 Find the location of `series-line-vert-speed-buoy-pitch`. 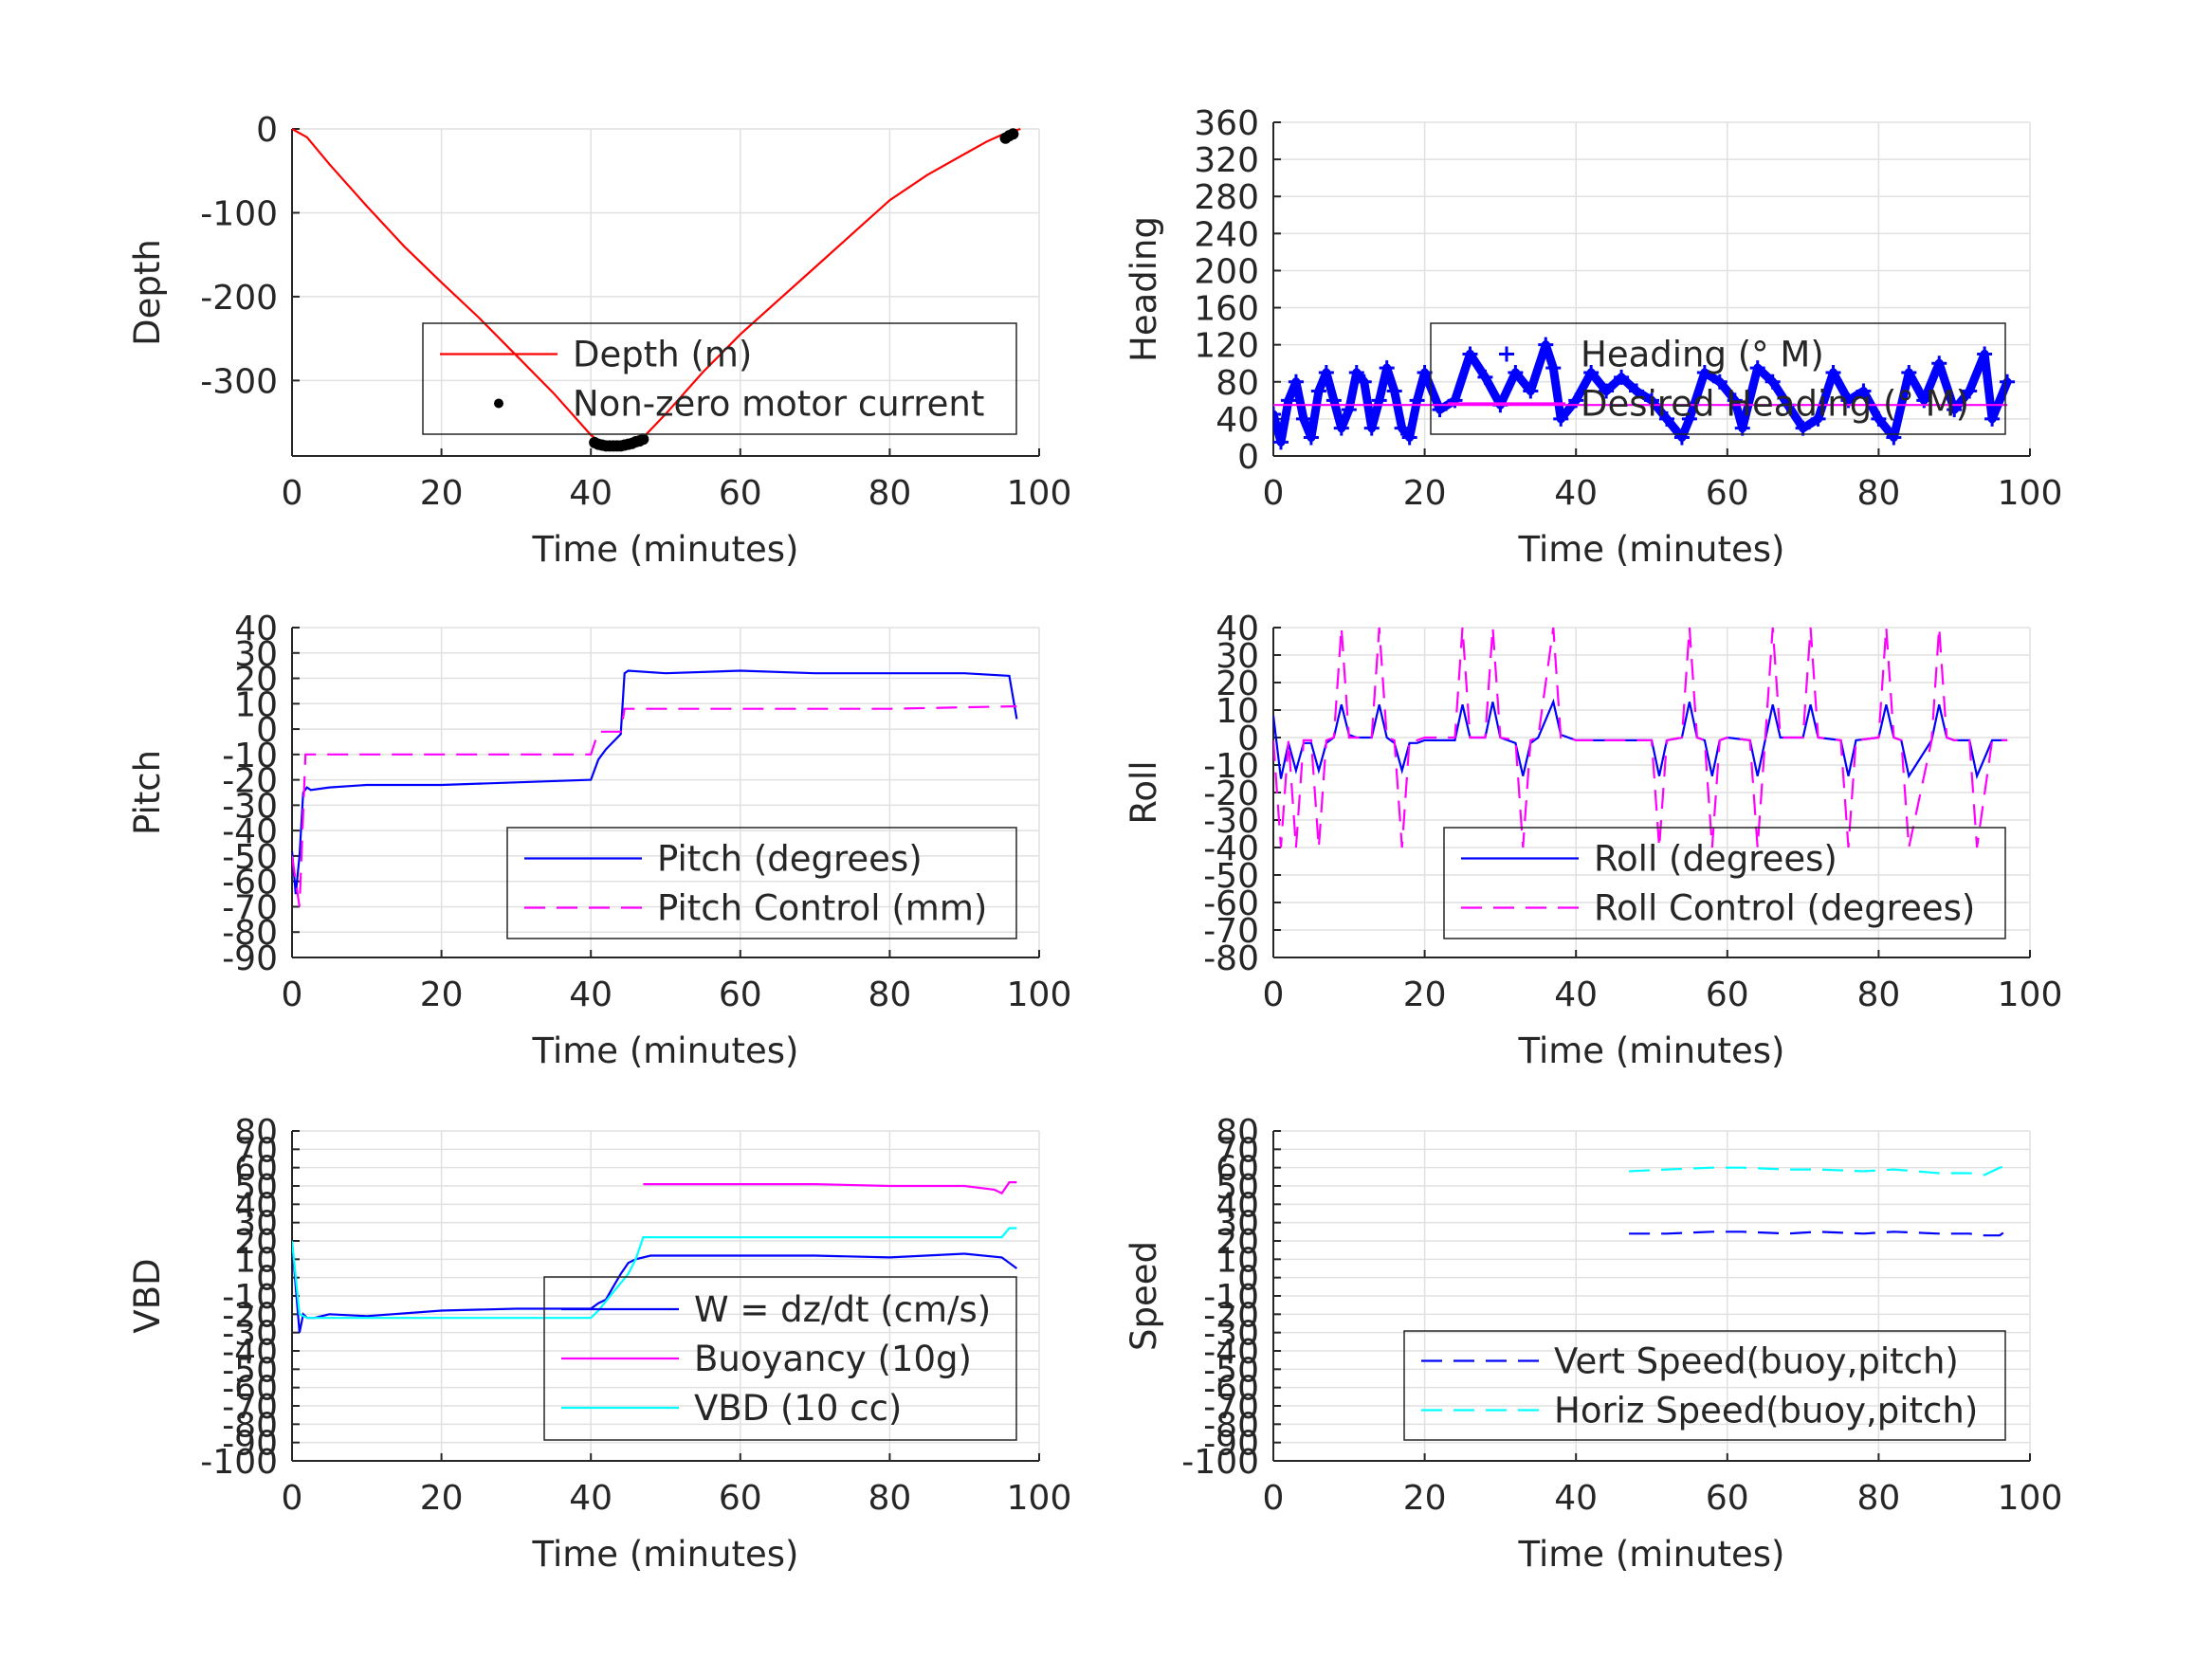

series-line-vert-speed-buoy-pitch is located at coordinates (1818, 1233).